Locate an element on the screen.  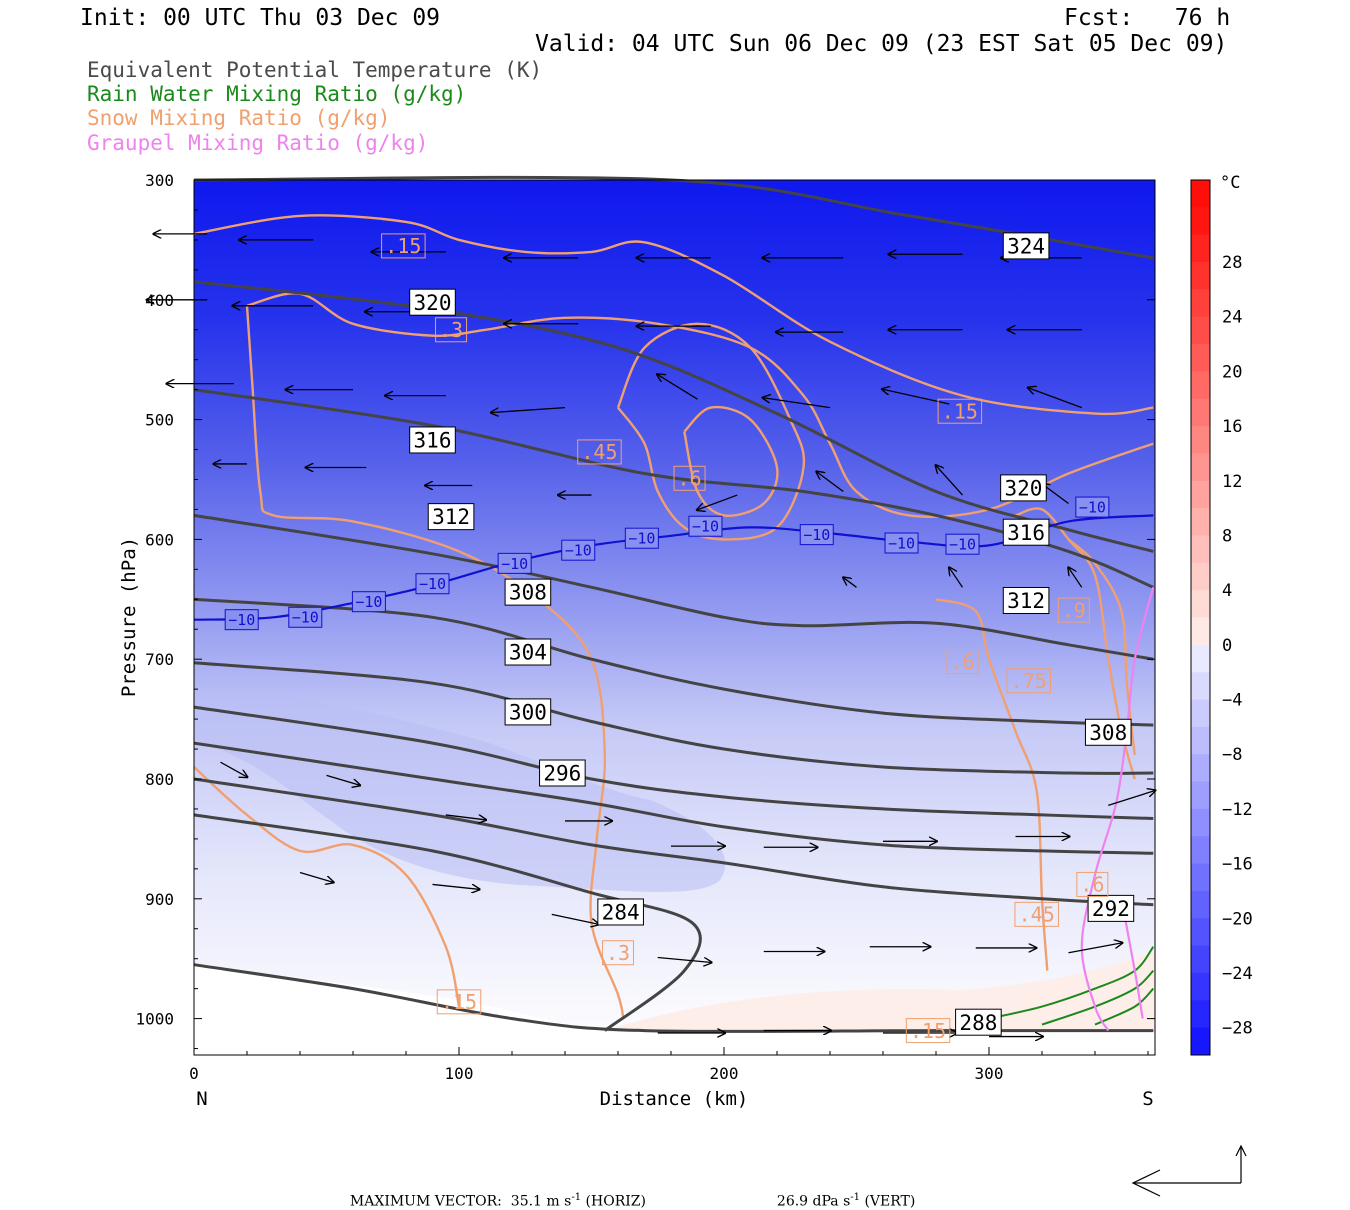
y-tick-label: 700 is located at coordinates (159, 659).